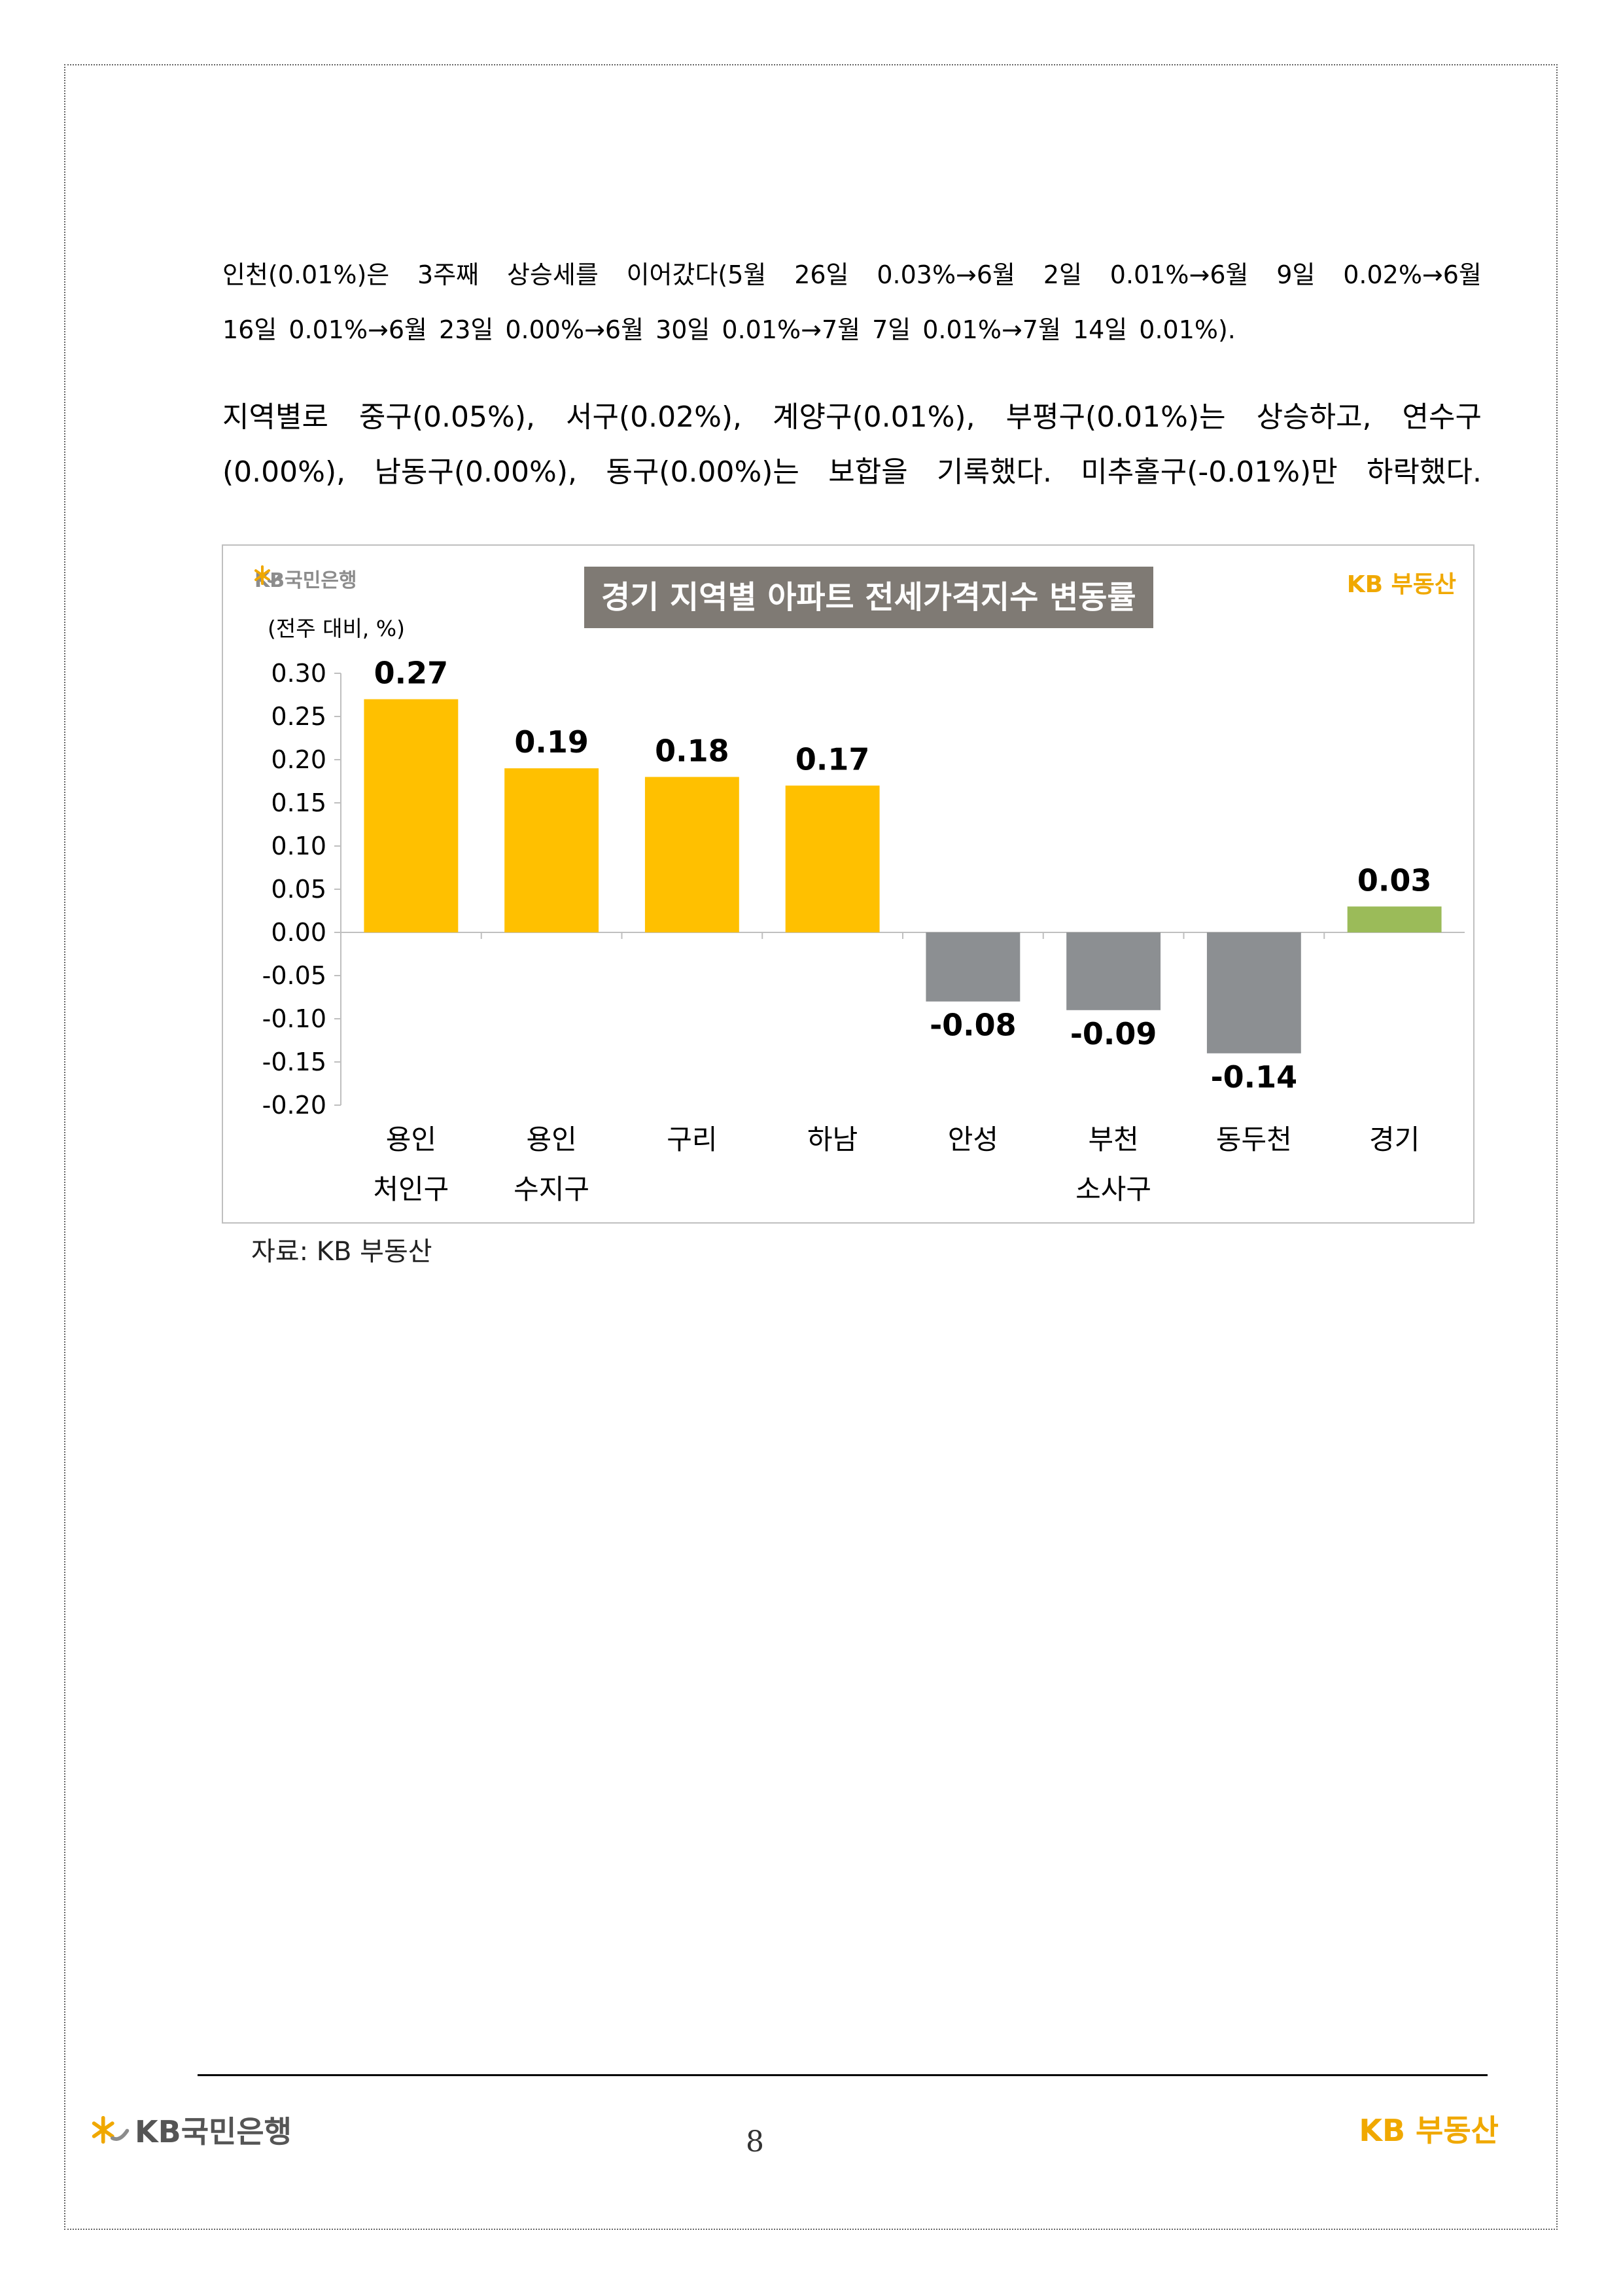  I want to click on paragraph-word: 0.03%→6월, so click(946, 274).